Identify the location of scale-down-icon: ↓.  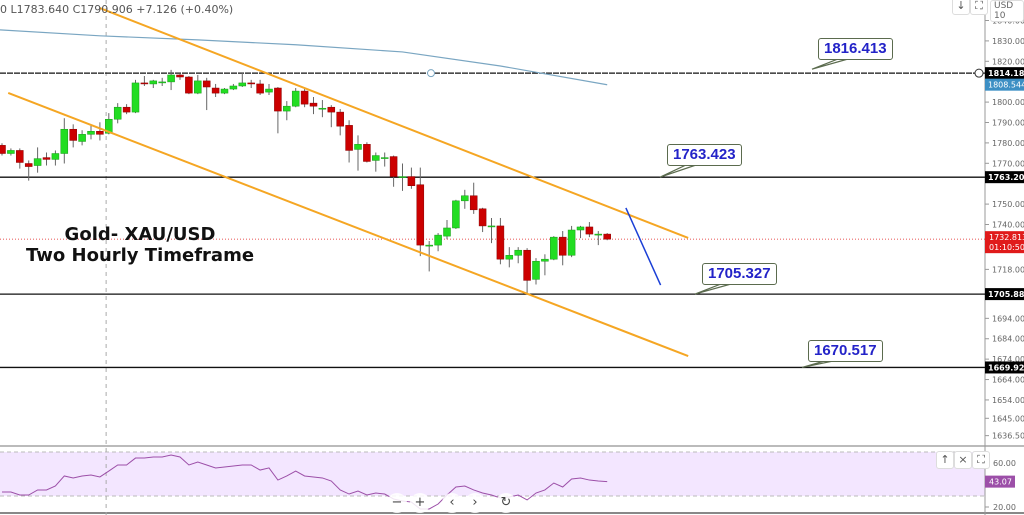
(961, 7).